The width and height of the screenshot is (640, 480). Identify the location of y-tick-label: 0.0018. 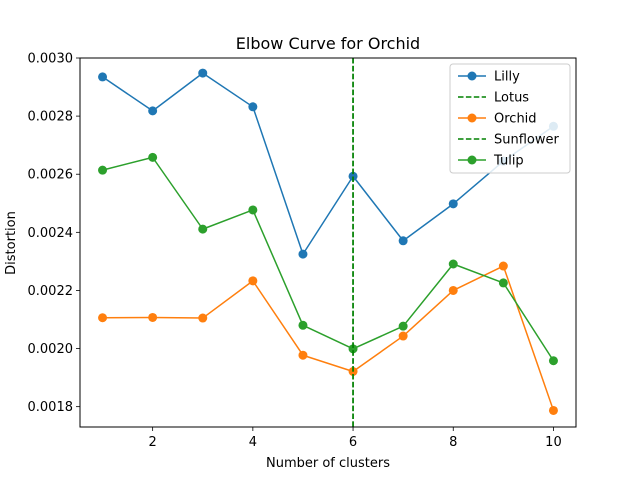
(51, 407).